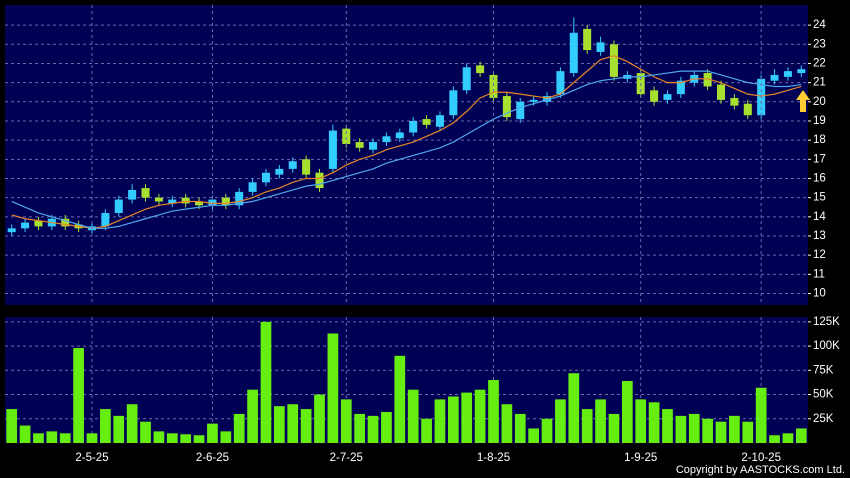  What do you see at coordinates (819, 294) in the screenshot?
I see `y-tick-label: 10` at bounding box center [819, 294].